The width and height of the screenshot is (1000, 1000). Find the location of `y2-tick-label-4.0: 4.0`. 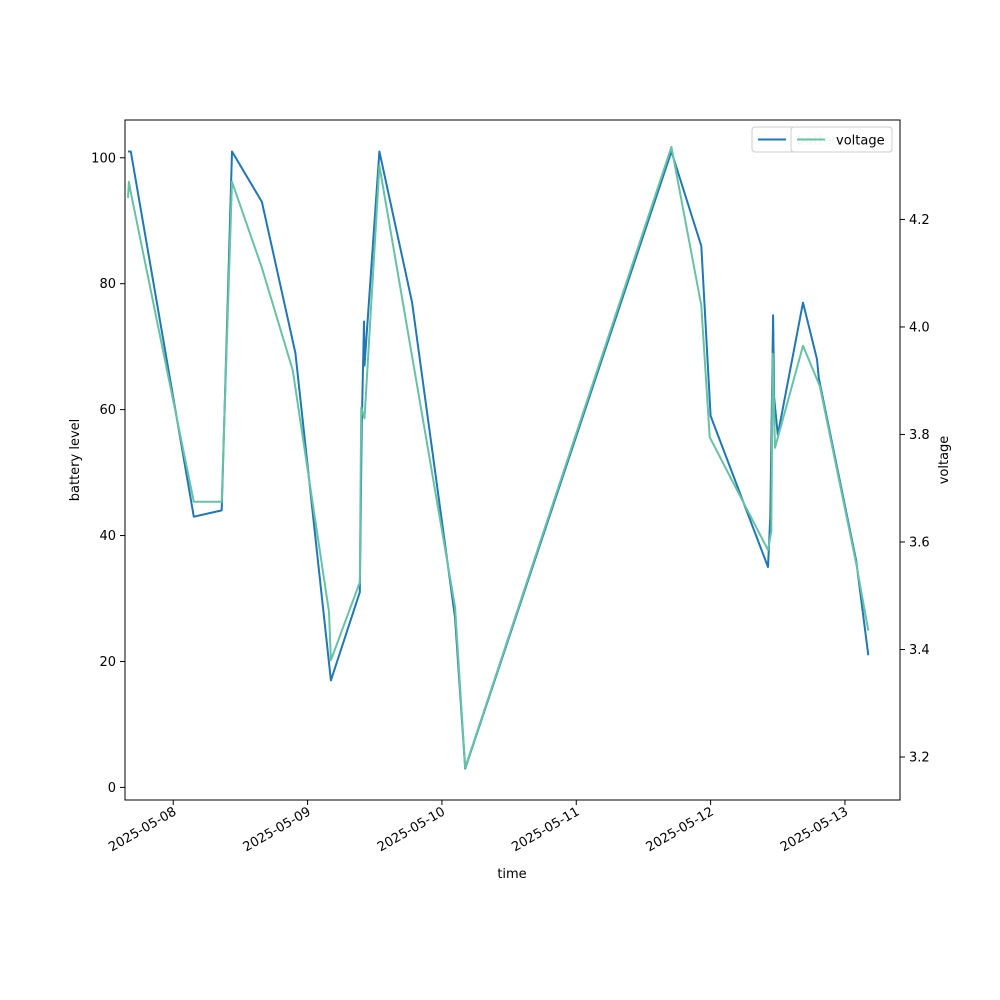

y2-tick-label-4.0: 4.0 is located at coordinates (919, 327).